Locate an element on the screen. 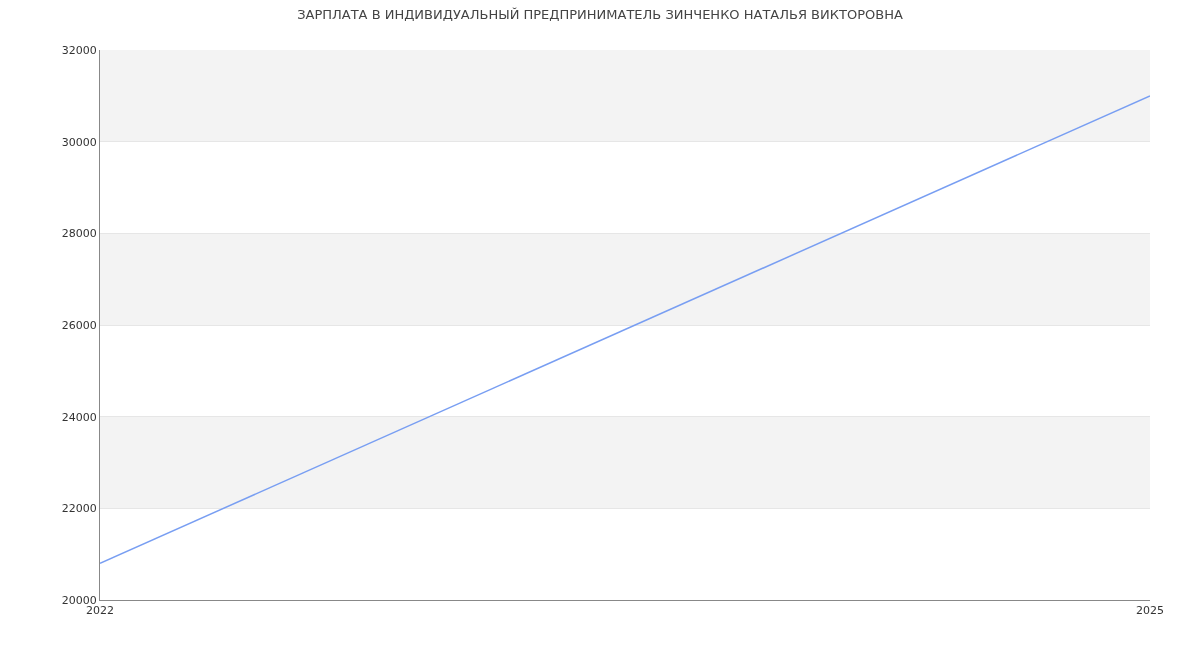 This screenshot has height=650, width=1200. y-tick-label: 20000 is located at coordinates (79, 600).